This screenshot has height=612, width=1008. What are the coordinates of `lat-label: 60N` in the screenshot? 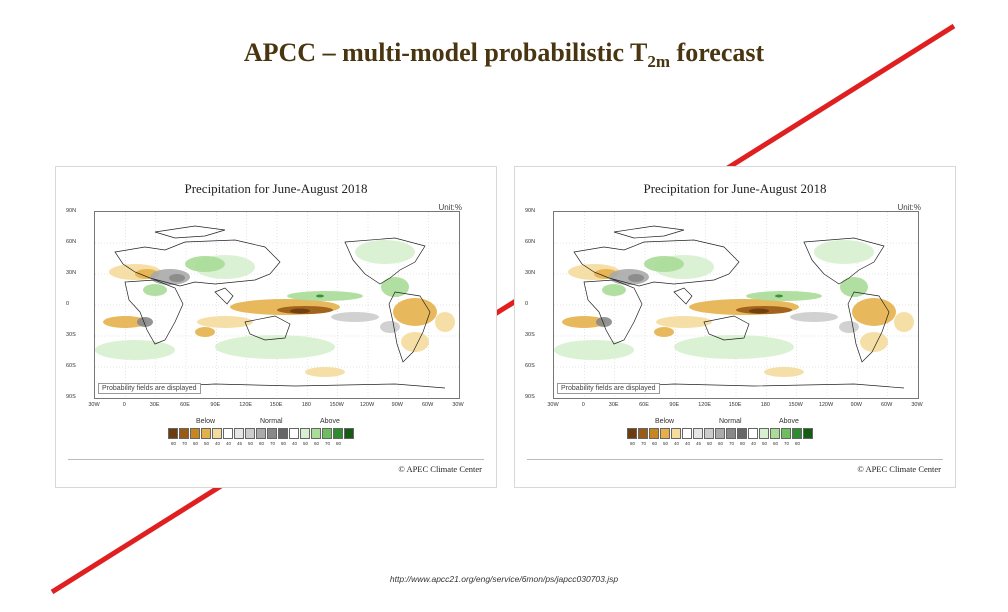 It's located at (530, 242).